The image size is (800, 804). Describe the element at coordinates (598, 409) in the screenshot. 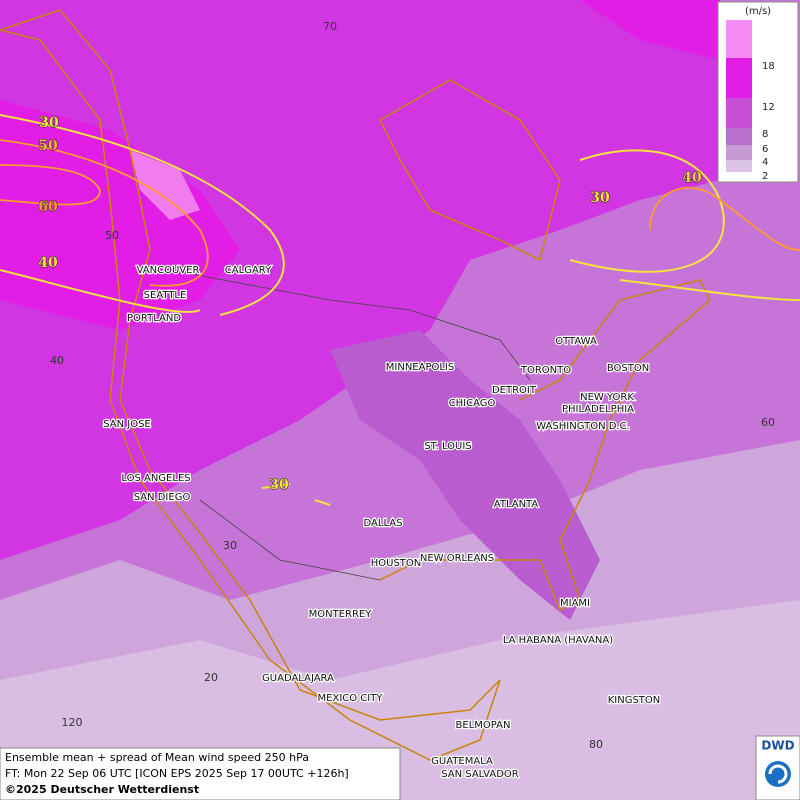

I see `city-label: PHILADELPHIA` at that location.